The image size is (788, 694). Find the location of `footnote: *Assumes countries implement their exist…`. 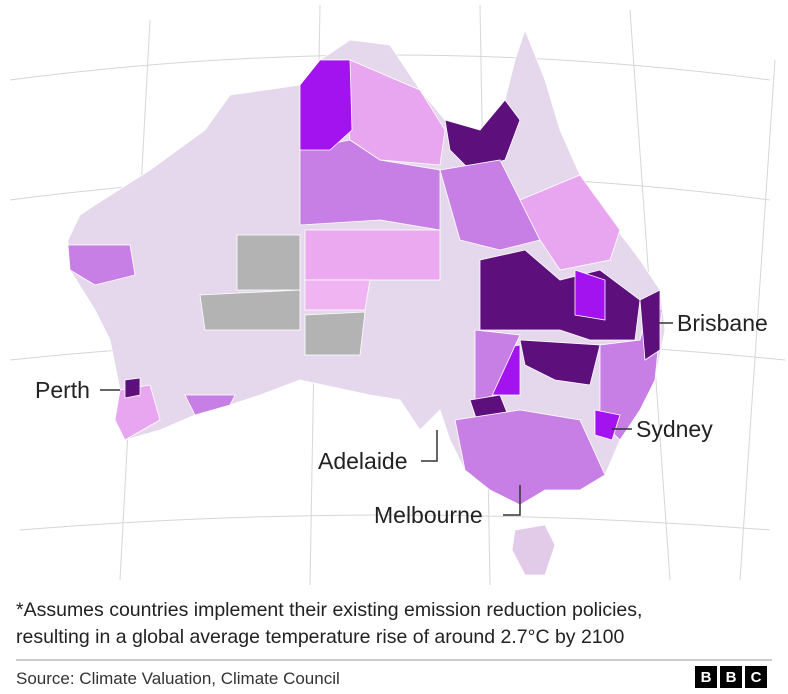

footnote: *Assumes countries implement their exist… is located at coordinates (329, 610).